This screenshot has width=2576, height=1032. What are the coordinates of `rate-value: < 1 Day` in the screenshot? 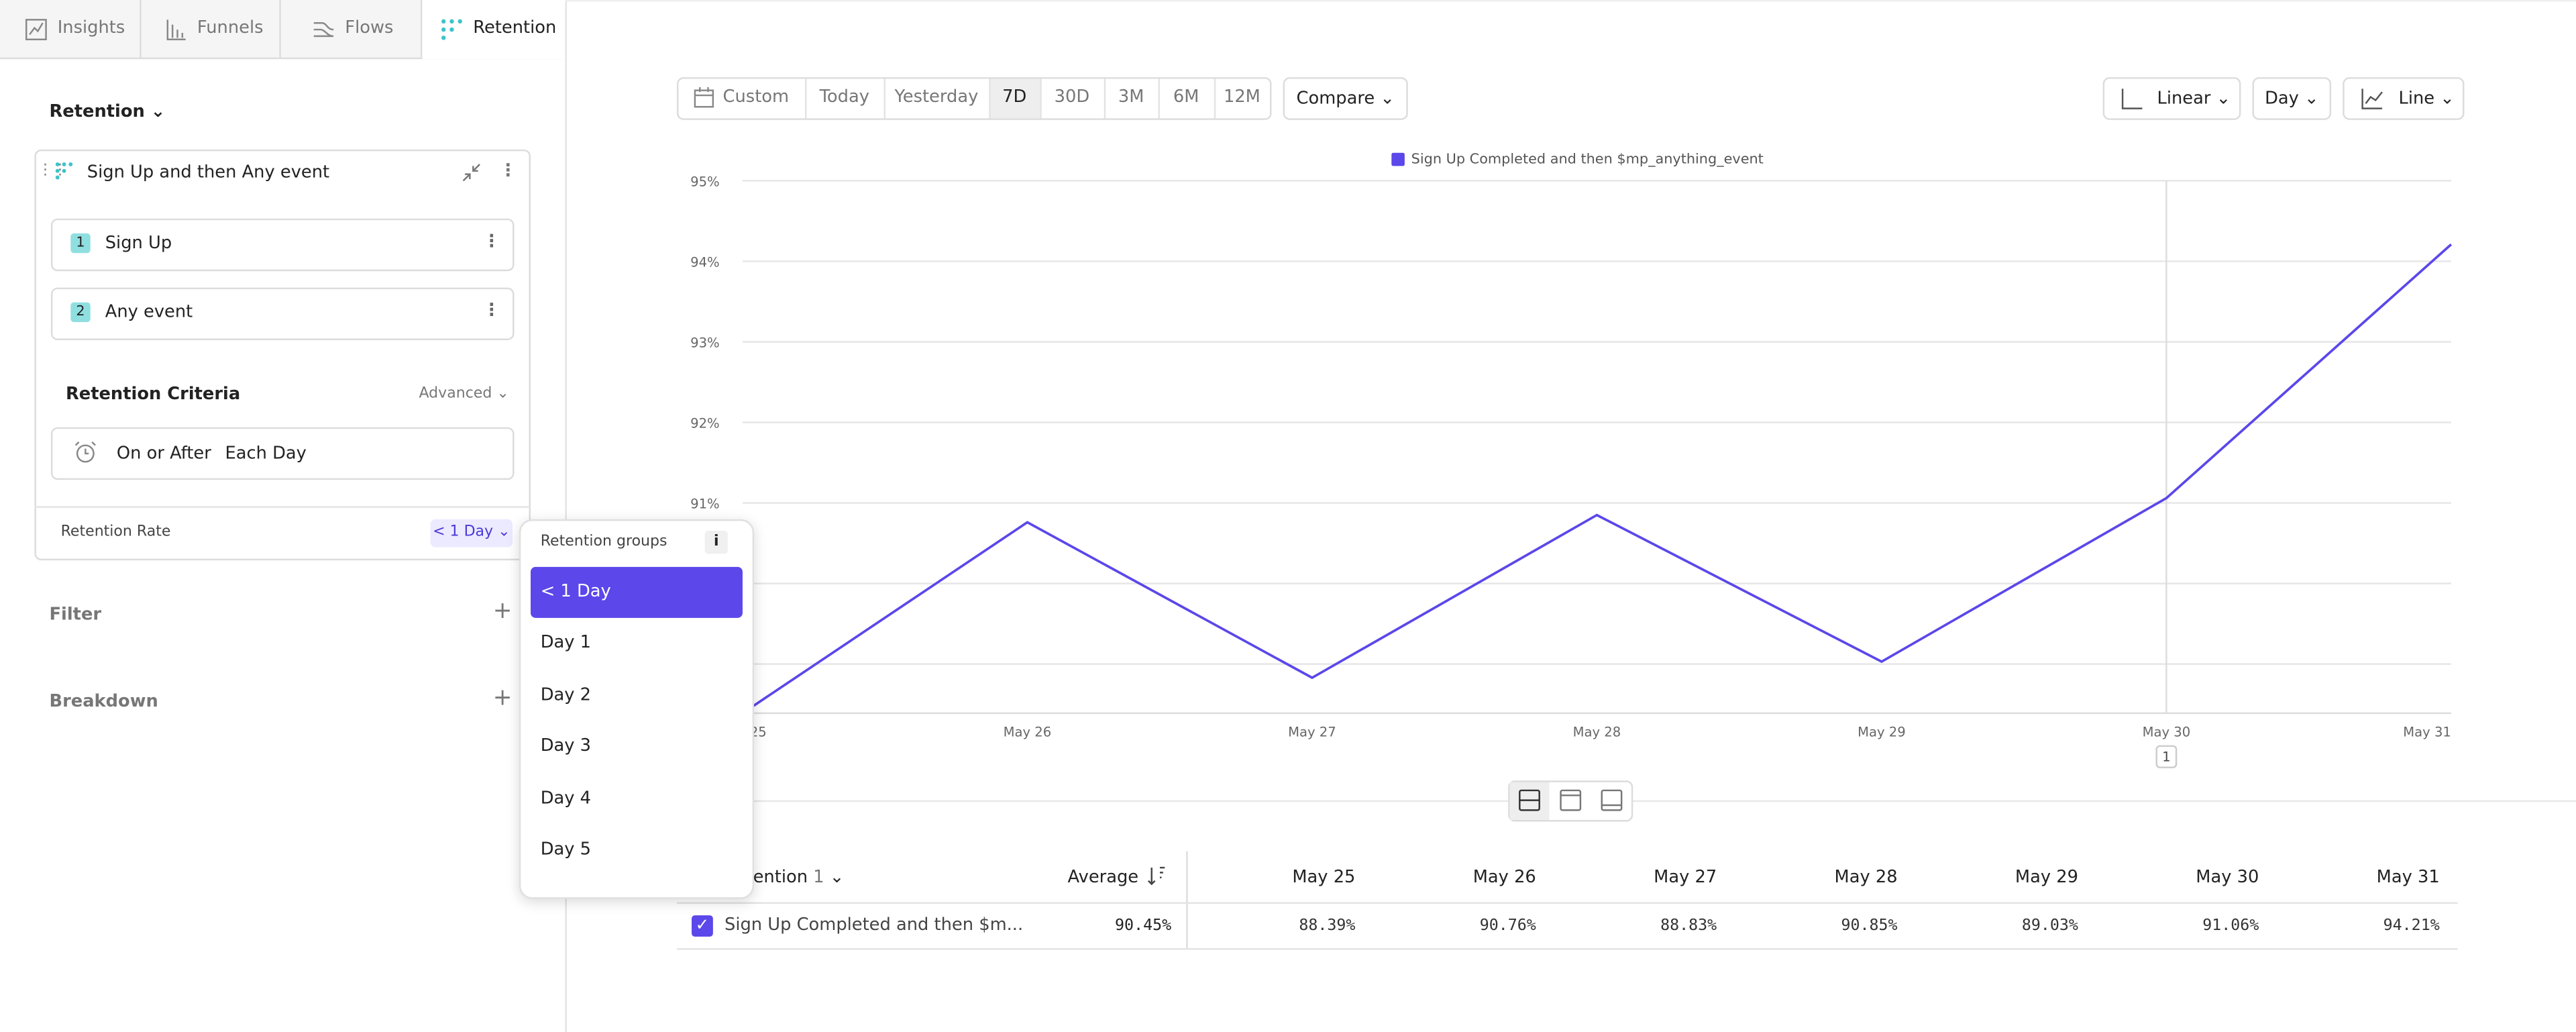 It's located at (463, 532).